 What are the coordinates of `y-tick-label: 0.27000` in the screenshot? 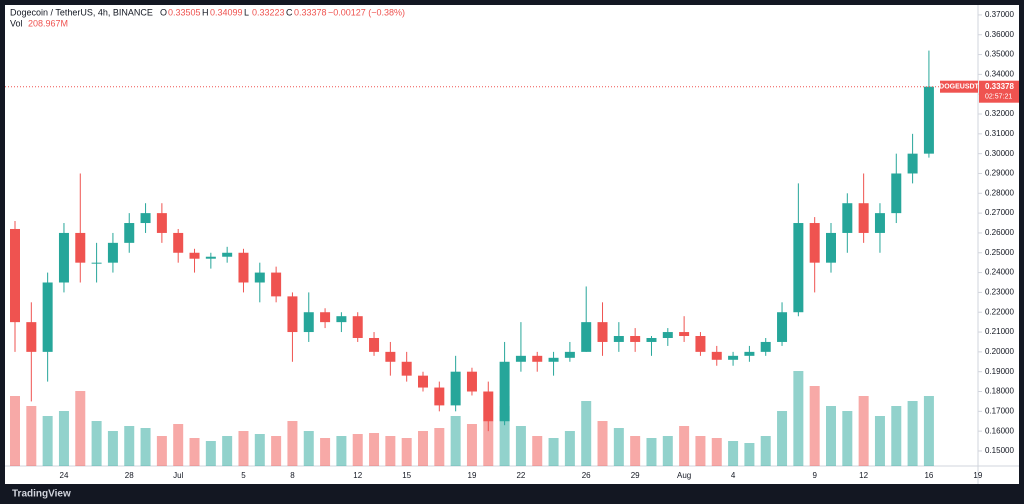 It's located at (999, 212).